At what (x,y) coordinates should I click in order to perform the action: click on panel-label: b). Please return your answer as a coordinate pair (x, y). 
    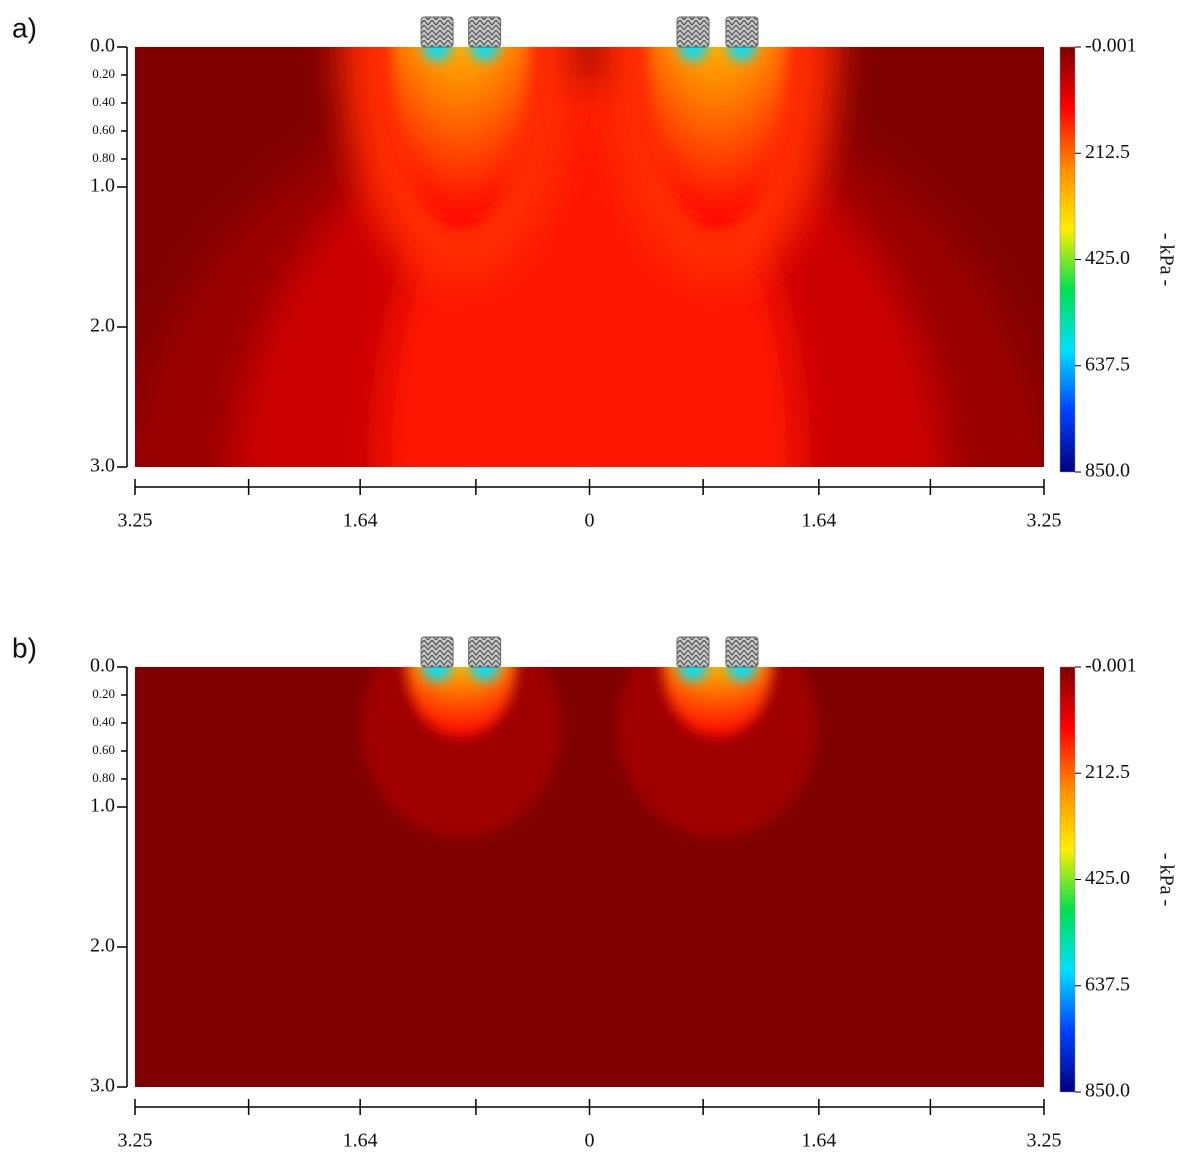
    Looking at the image, I should click on (24, 647).